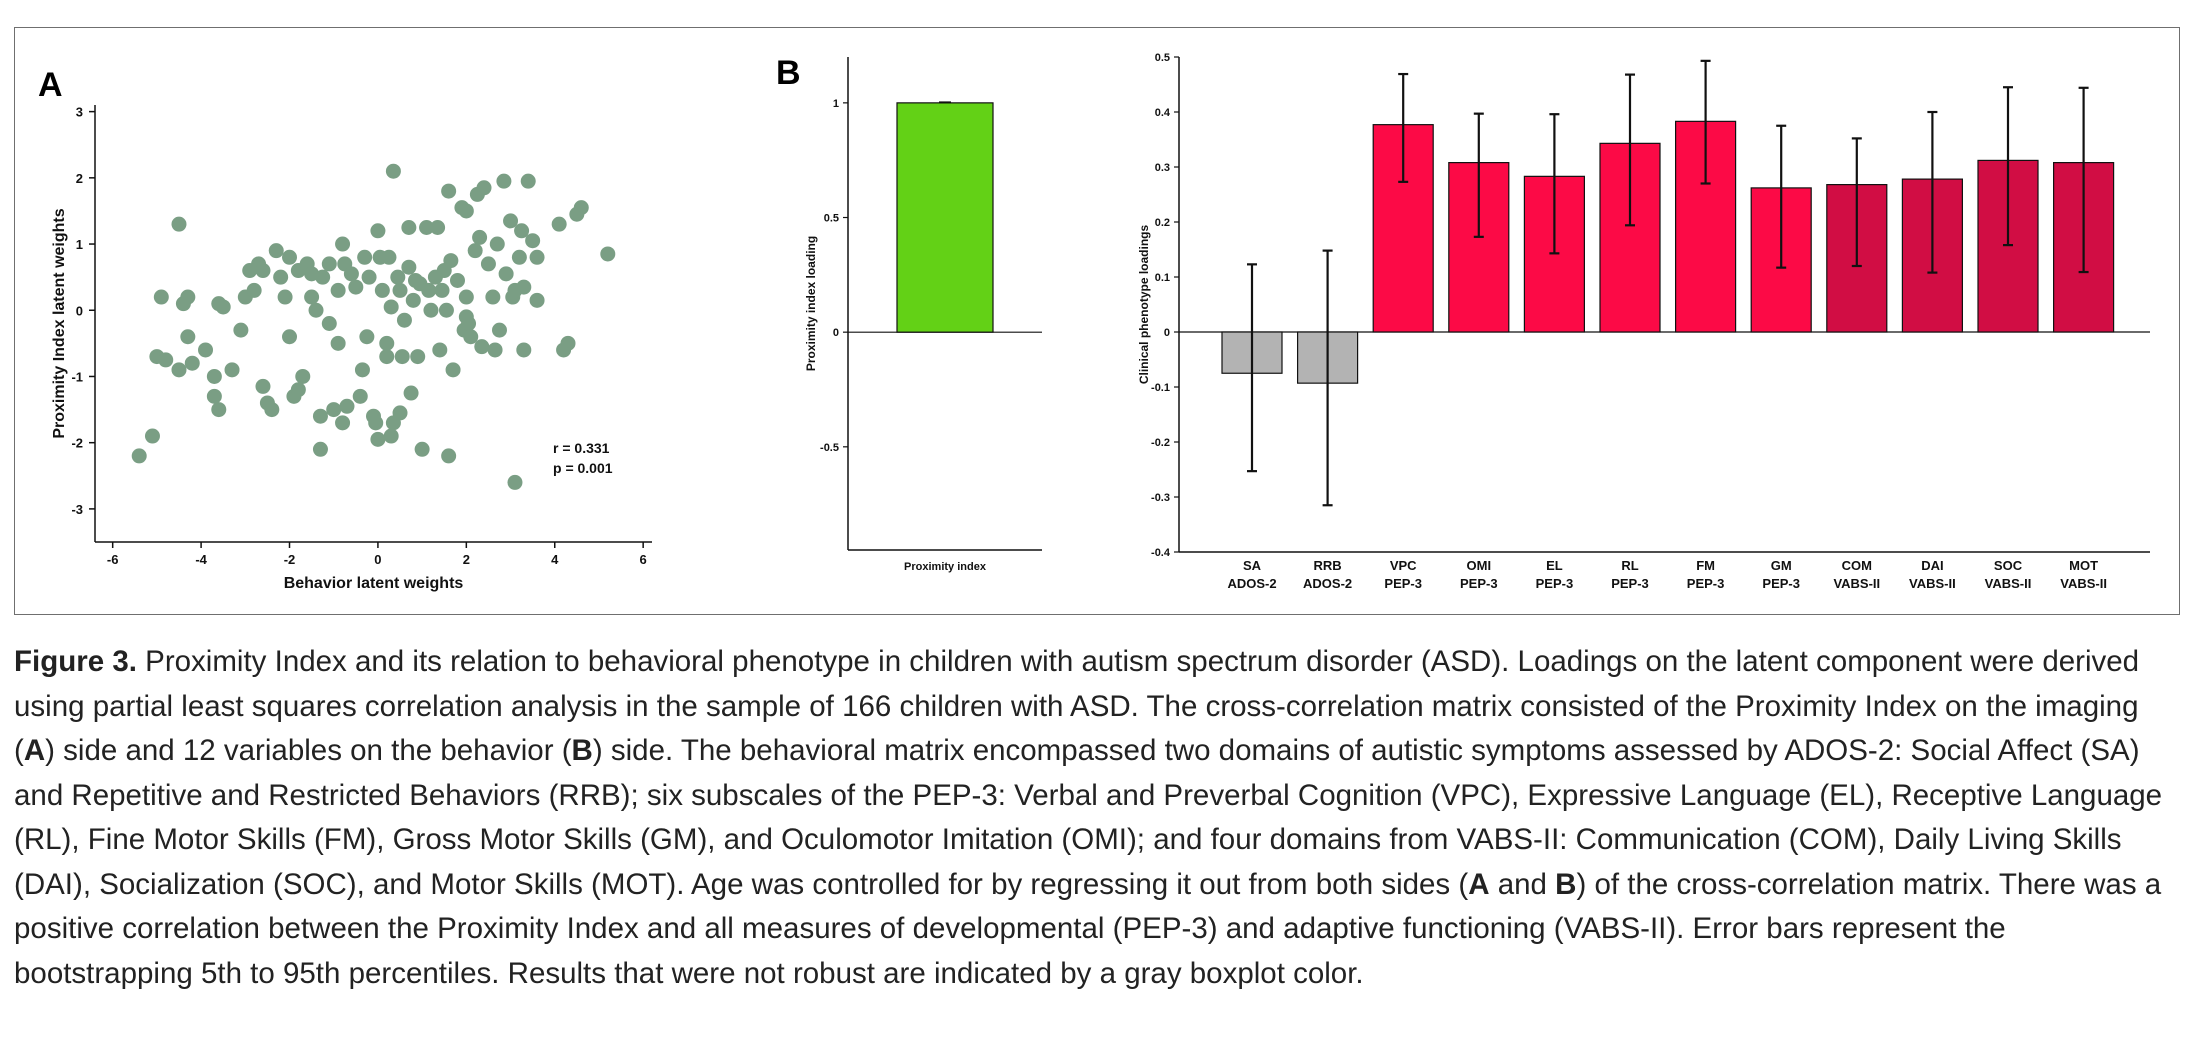 Image resolution: width=2200 pixels, height=1051 pixels. Describe the element at coordinates (1932, 565) in the screenshot. I see `clinical-category-label: DAI` at that location.